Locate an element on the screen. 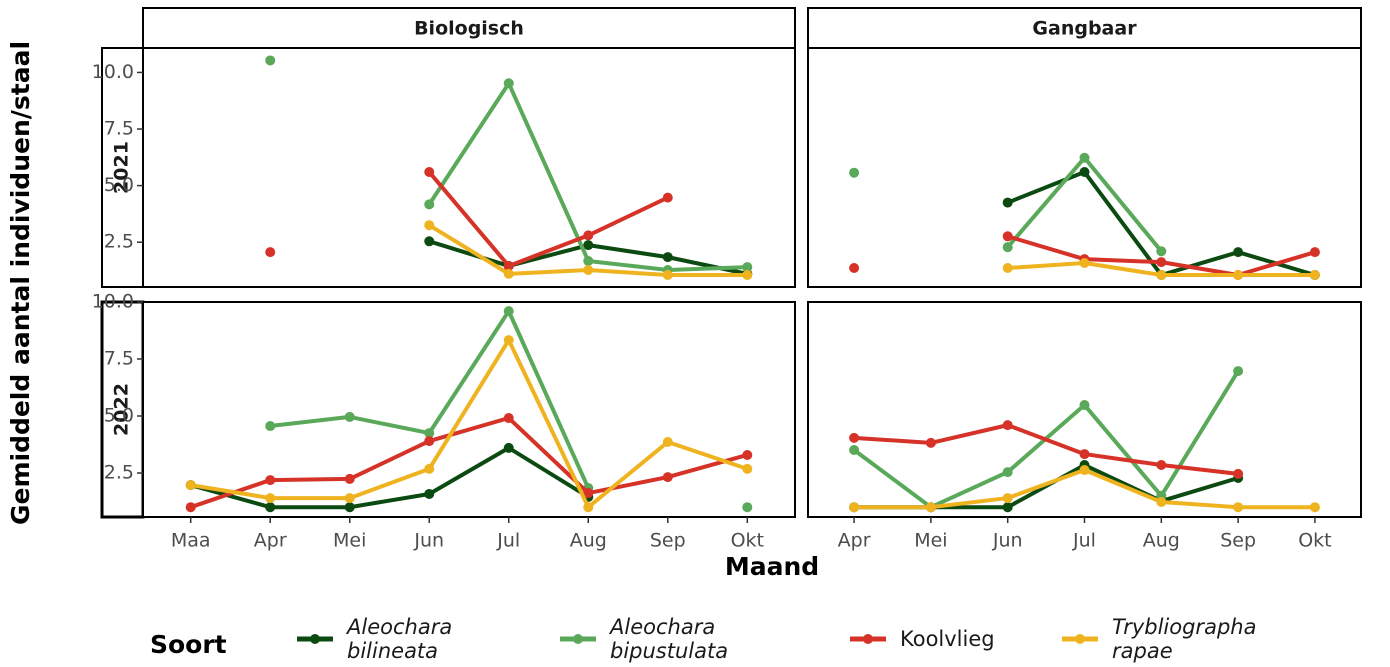 This screenshot has height=667, width=1390. legend-label: Aleochara bilineata is located at coordinates (400, 639).